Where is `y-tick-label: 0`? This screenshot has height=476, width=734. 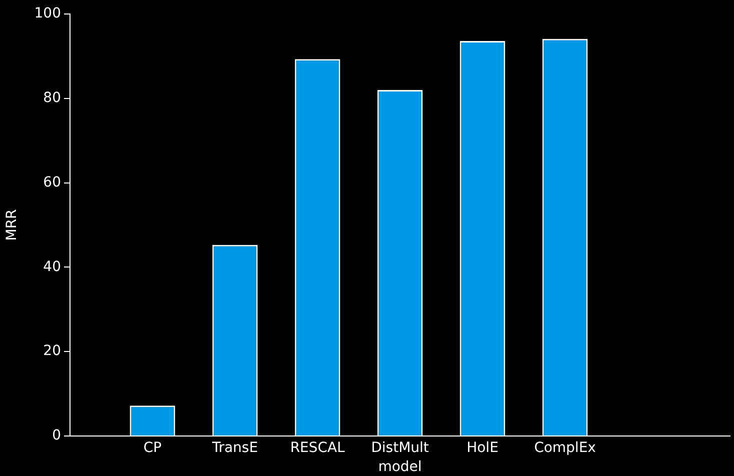
y-tick-label: 0 is located at coordinates (56, 436).